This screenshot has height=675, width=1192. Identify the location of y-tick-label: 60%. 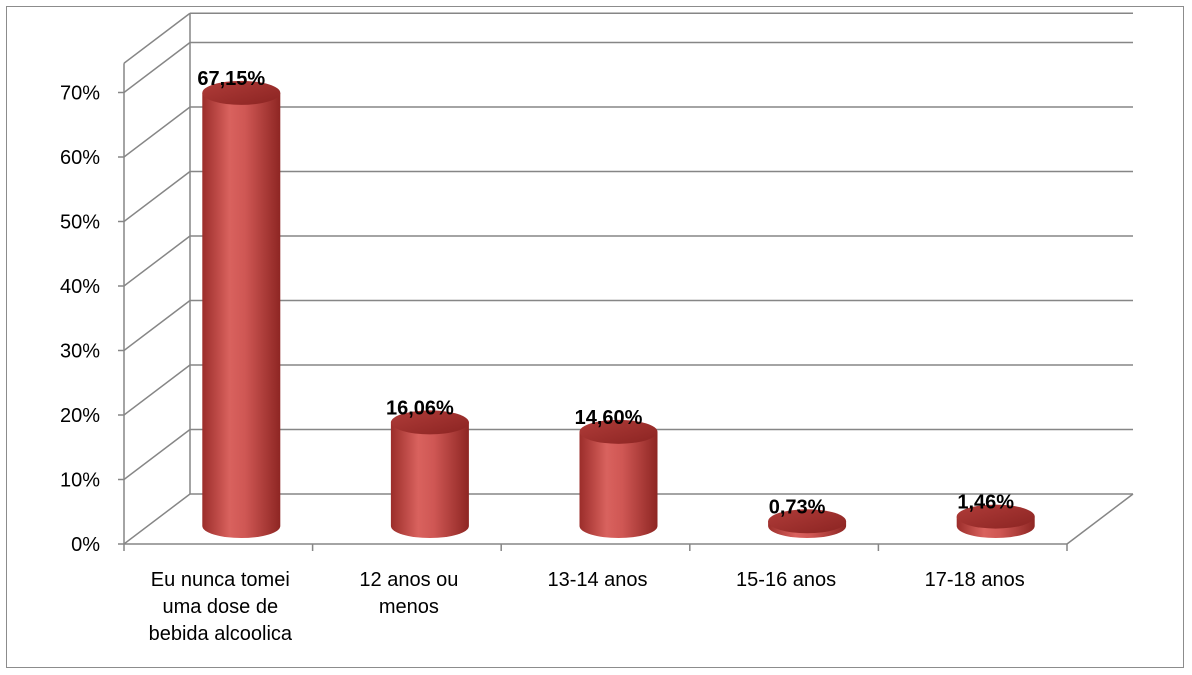
(80, 158).